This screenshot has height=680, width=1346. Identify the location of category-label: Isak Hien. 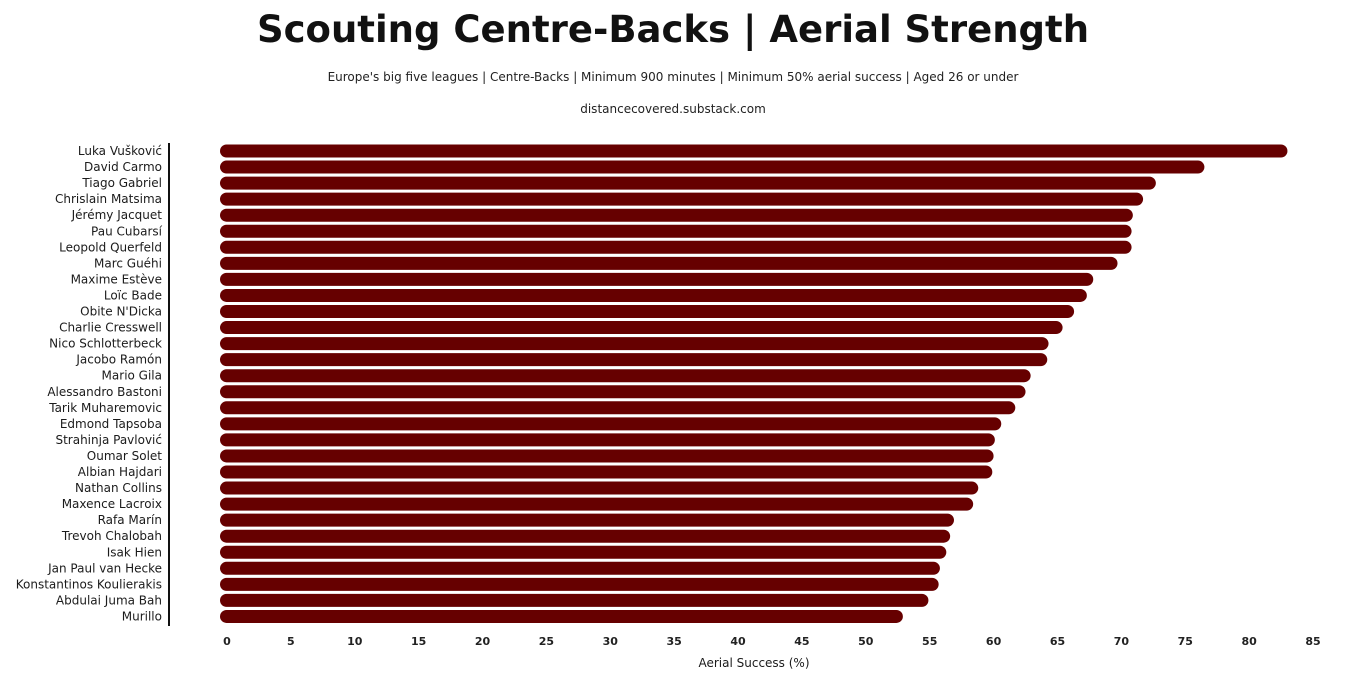
(134, 552).